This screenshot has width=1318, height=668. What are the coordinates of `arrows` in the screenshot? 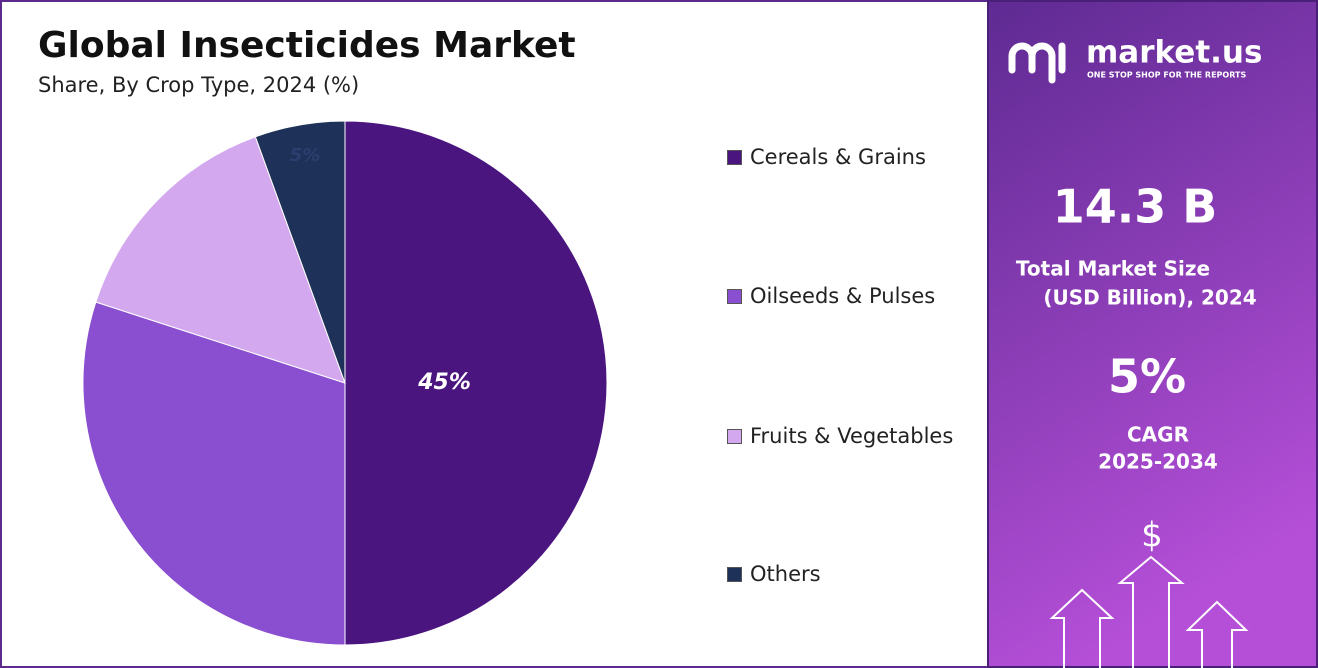 It's located at (1149, 611).